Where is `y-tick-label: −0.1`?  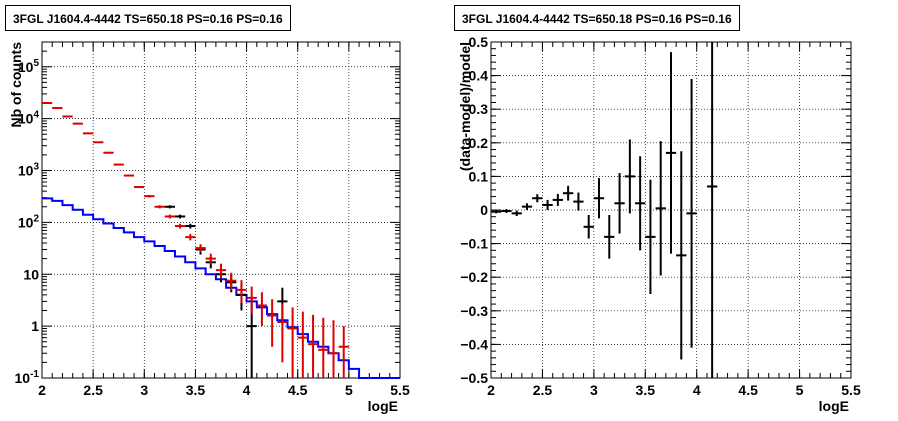 y-tick-label: −0.1 is located at coordinates (474, 244).